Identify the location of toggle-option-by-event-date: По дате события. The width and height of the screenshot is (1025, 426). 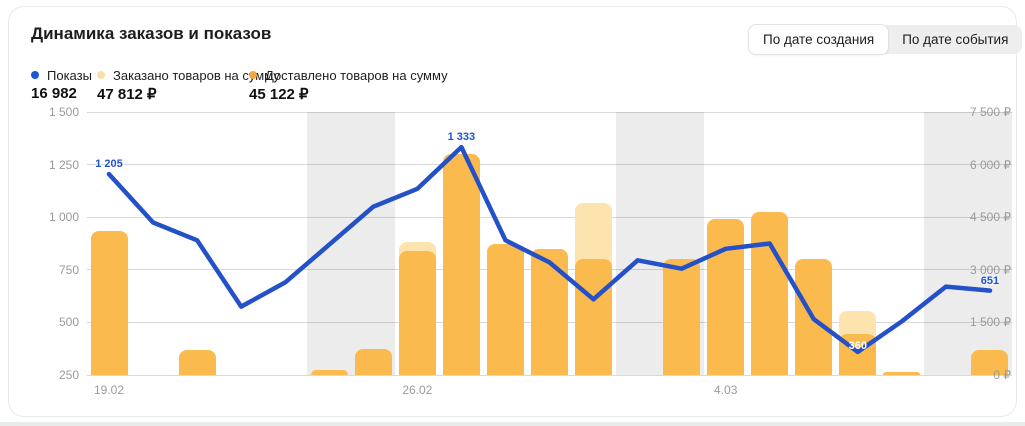
(955, 39).